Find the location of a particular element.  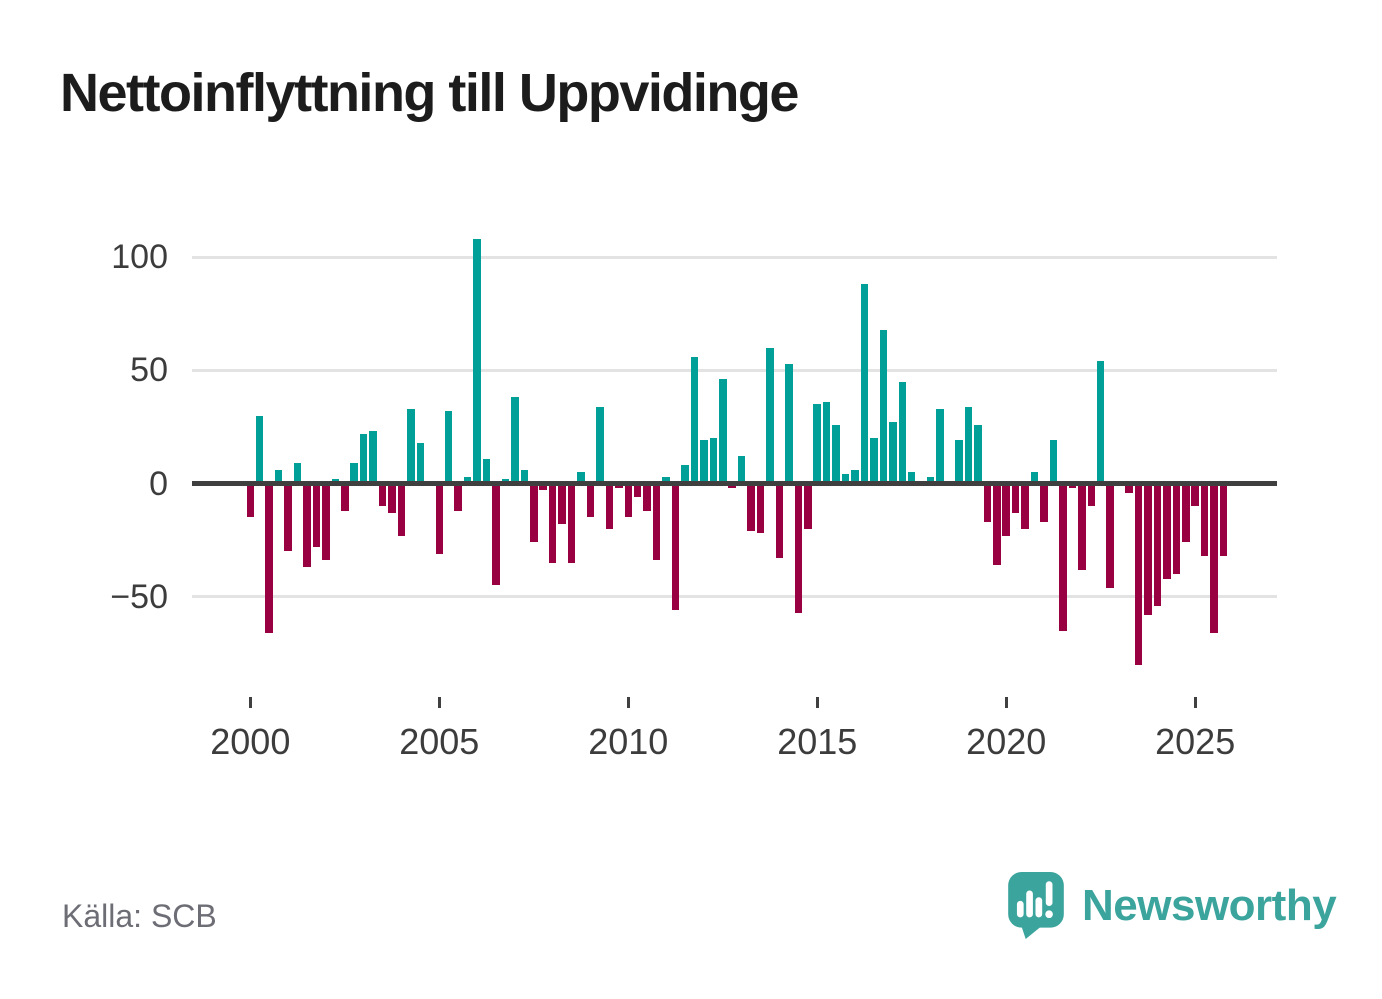

bar-2001Q3 is located at coordinates (307, 525).